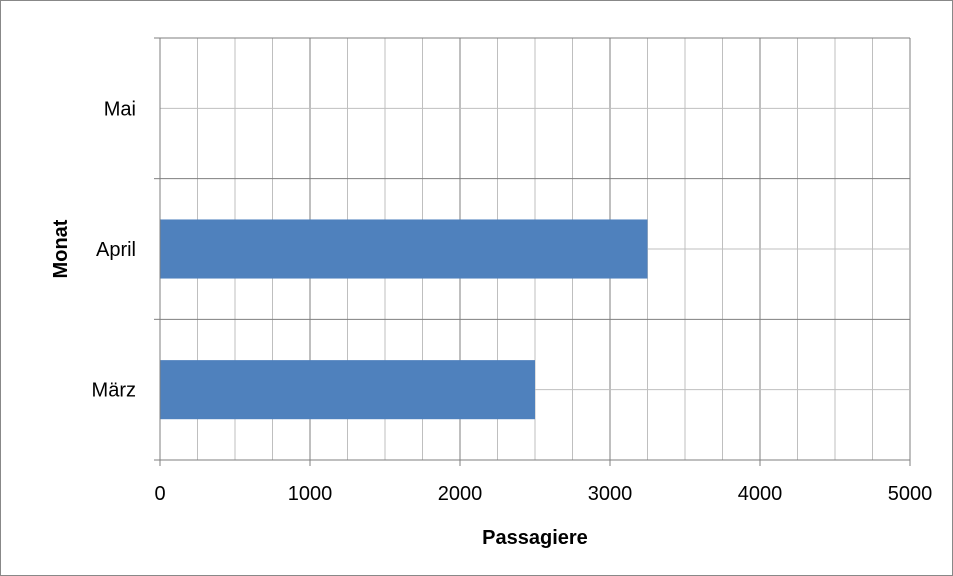 The image size is (953, 576). Describe the element at coordinates (404, 249) in the screenshot. I see `bar-april` at that location.